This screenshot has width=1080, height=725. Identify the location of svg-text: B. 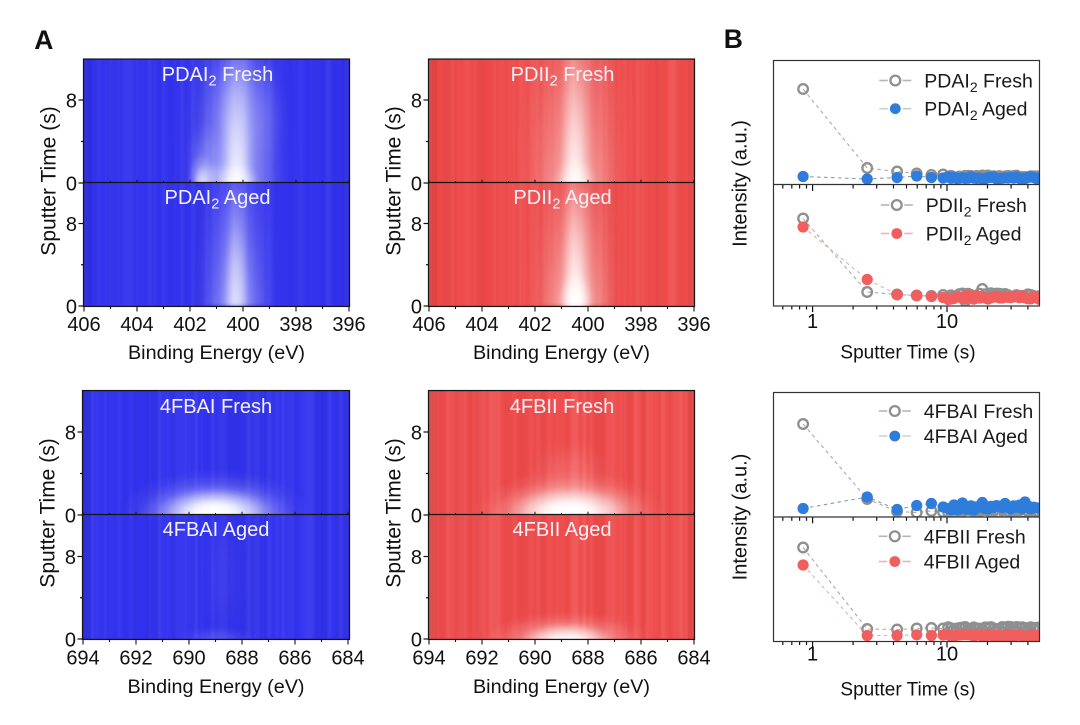
(733, 39).